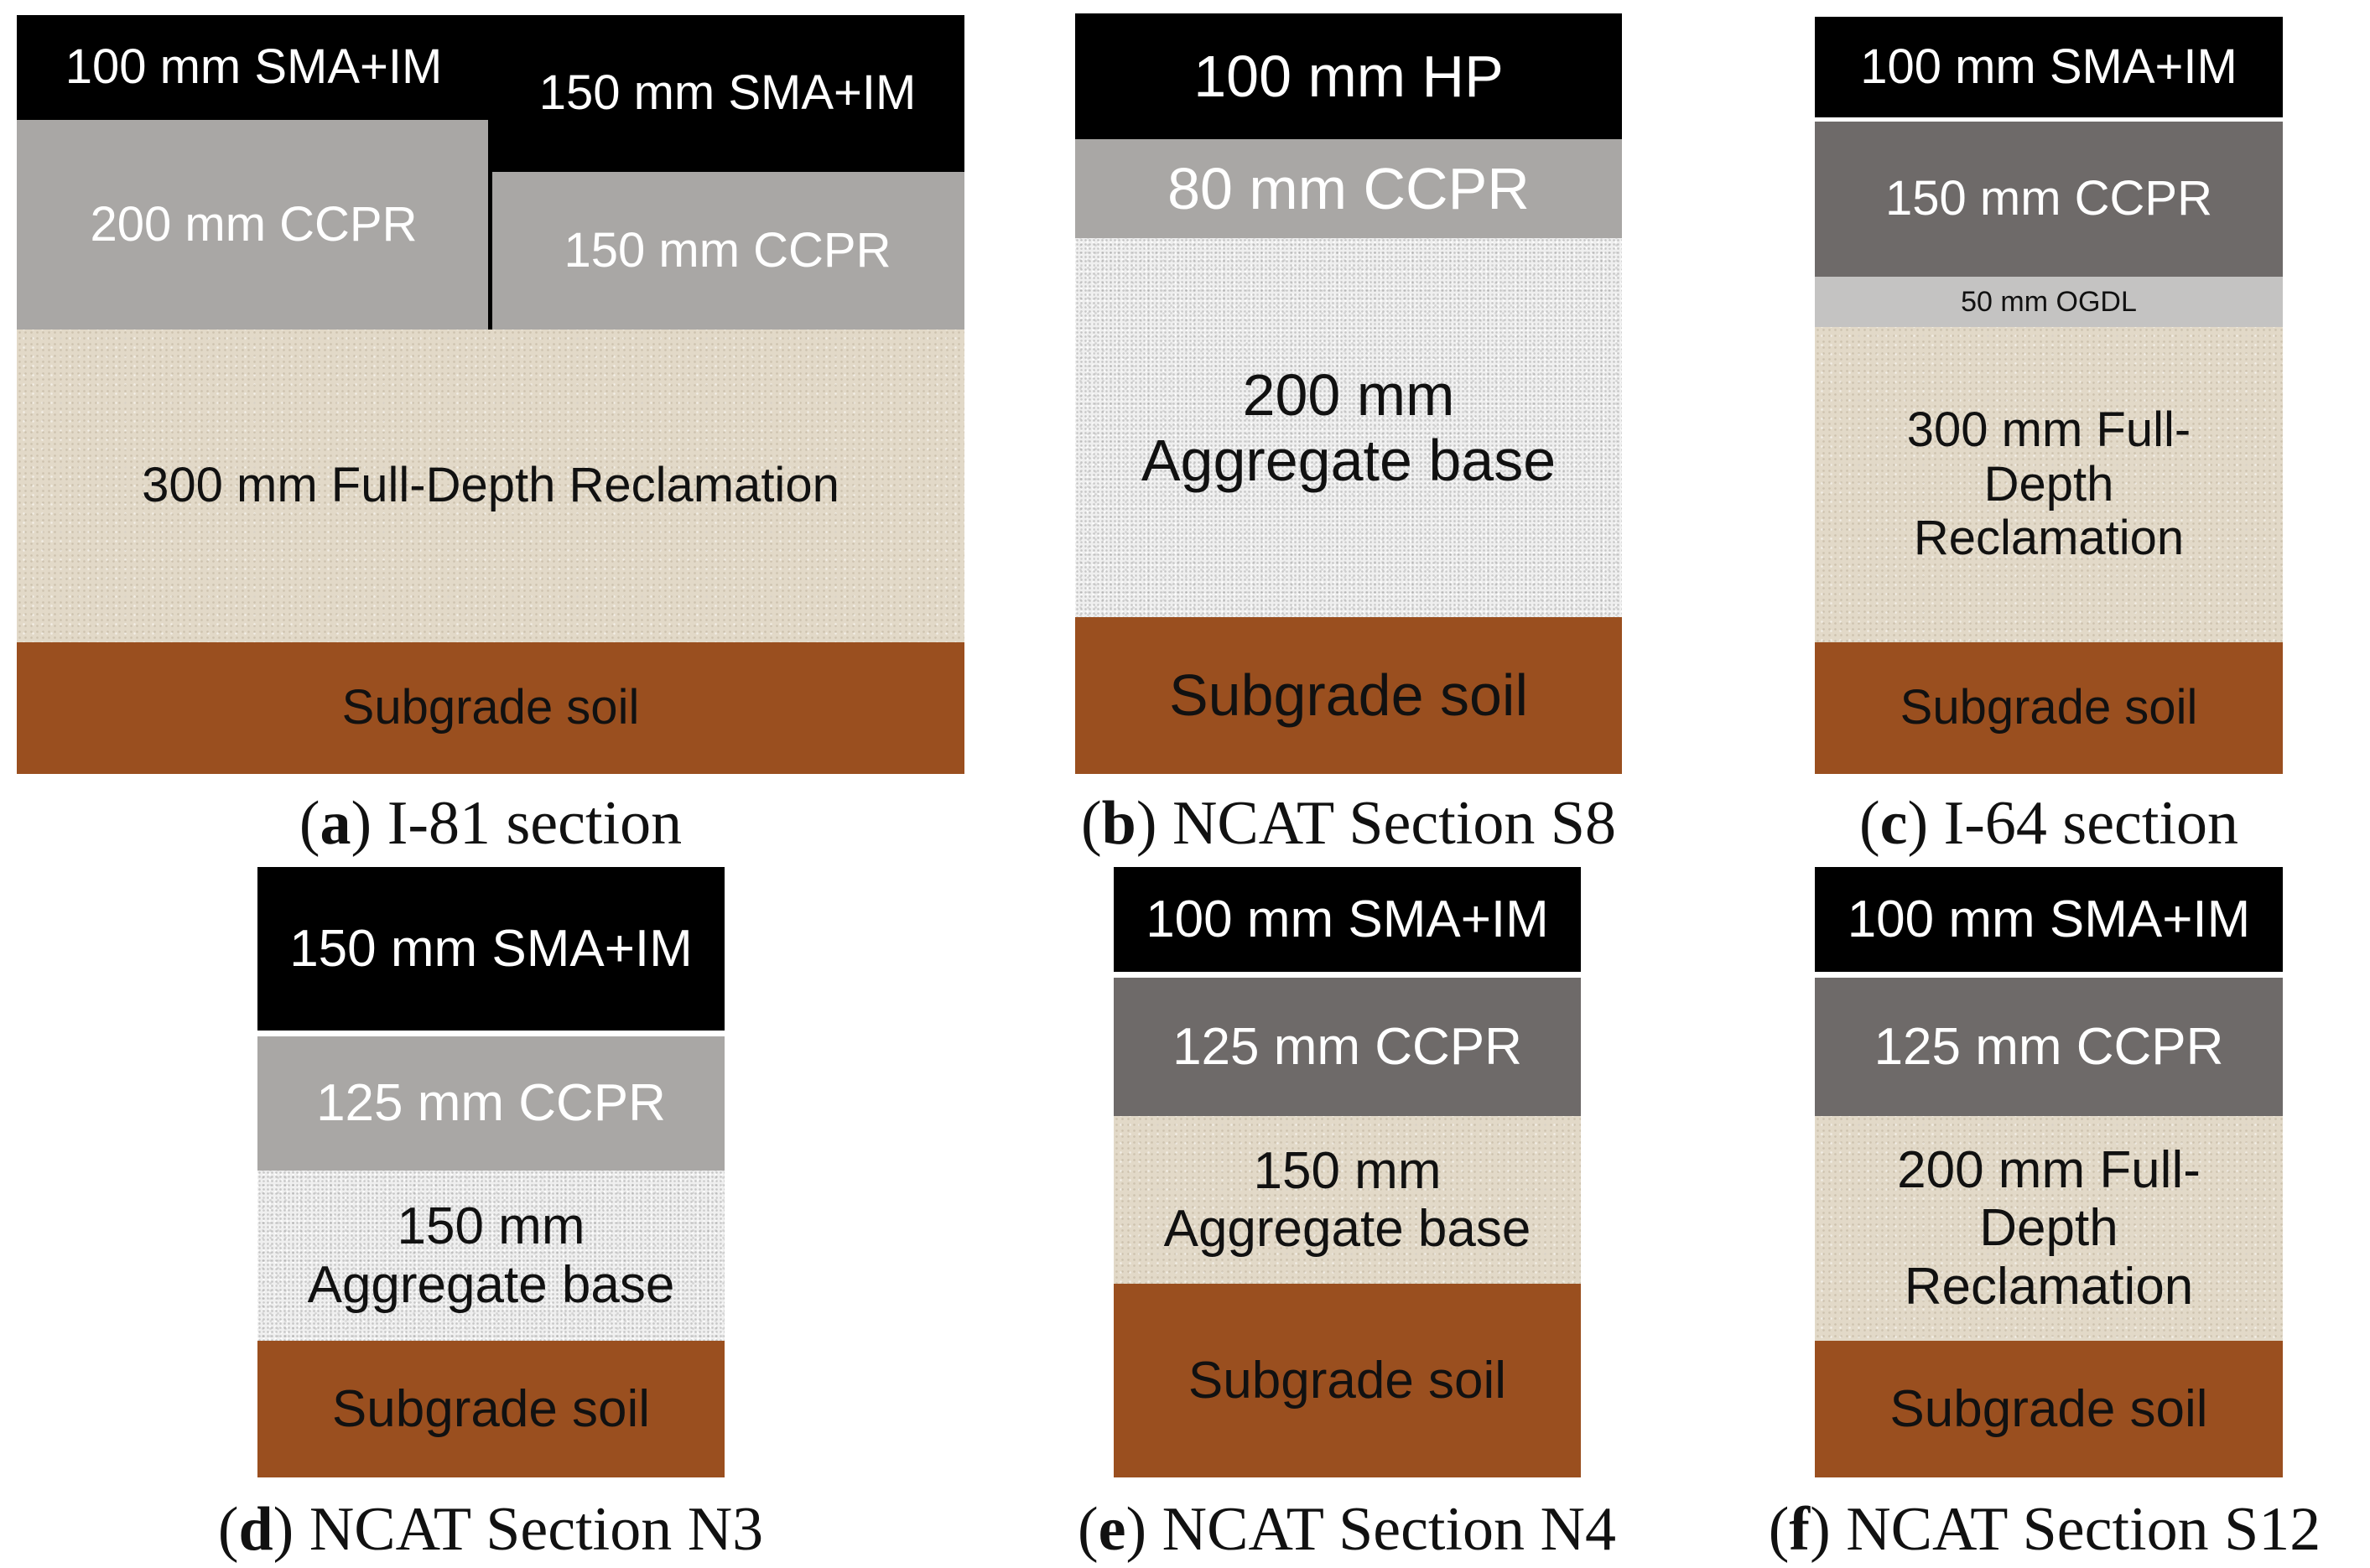 The height and width of the screenshot is (1568, 2370). Describe the element at coordinates (2049, 1047) in the screenshot. I see `layer-f-ccpr: 125 mm CCPR` at that location.